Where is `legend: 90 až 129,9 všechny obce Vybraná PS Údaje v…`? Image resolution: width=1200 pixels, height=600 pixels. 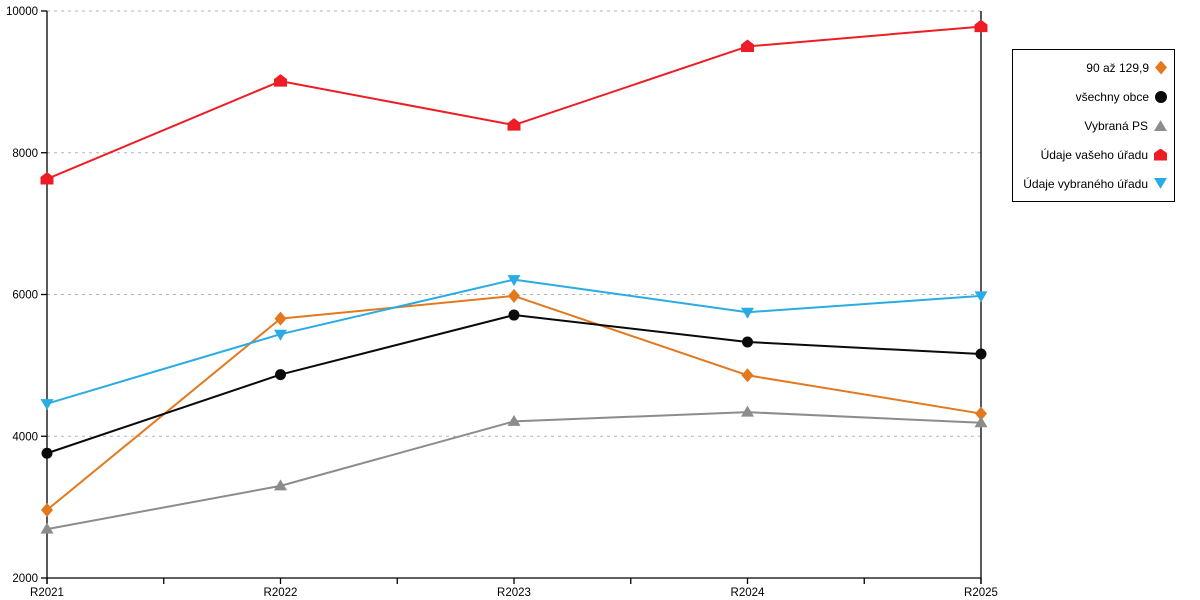
legend: 90 až 129,9 všechny obce Vybraná PS Údaje v… is located at coordinates (1093, 125).